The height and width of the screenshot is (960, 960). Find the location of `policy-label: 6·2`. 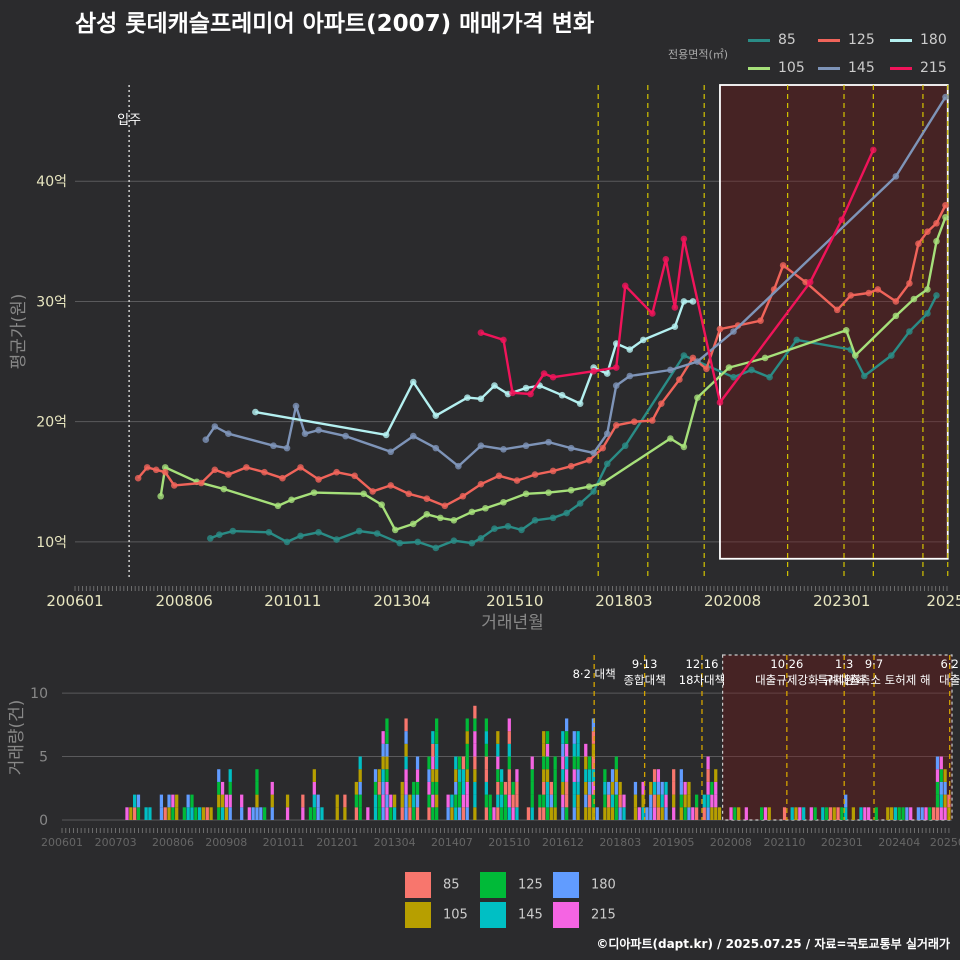

policy-label: 6·2 is located at coordinates (950, 664).